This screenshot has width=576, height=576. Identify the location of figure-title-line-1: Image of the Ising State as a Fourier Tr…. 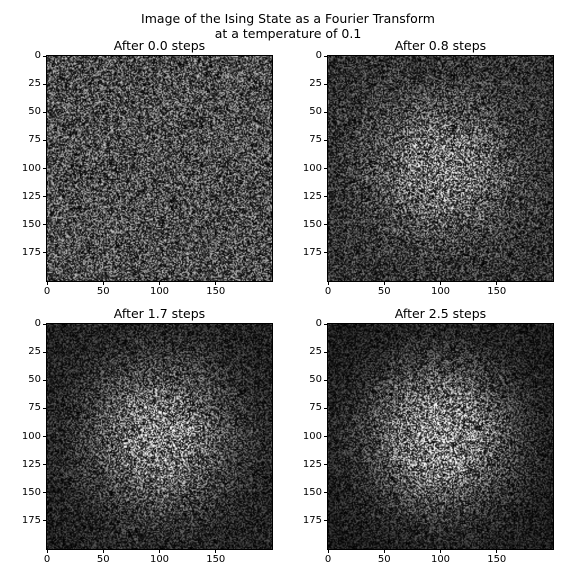
(288, 18).